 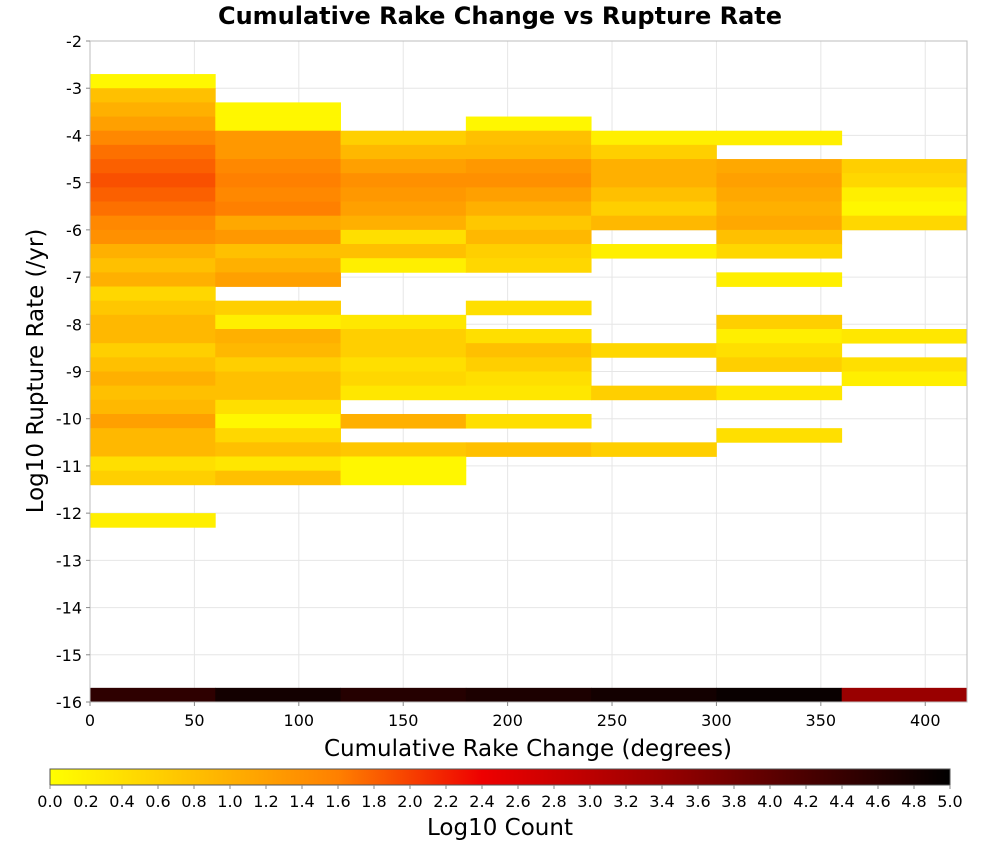 I want to click on colorbar-tick-label: 2.0, so click(x=409, y=801).